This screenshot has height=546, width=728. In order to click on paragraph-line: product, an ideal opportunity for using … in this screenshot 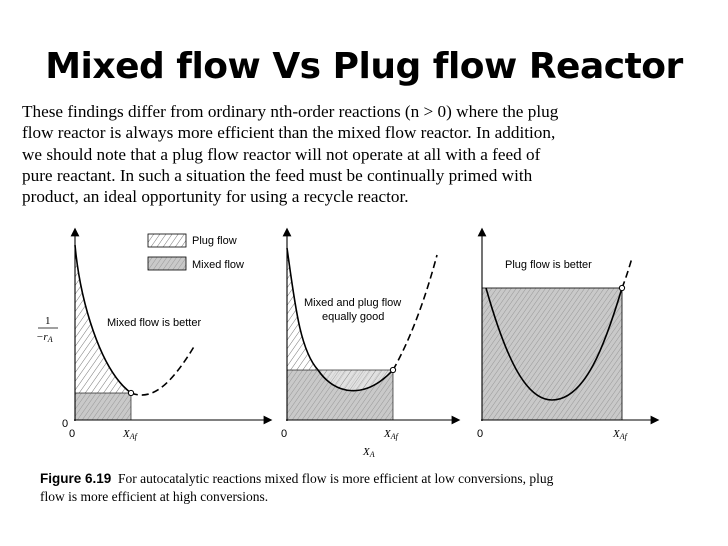, I will do `click(215, 197)`.